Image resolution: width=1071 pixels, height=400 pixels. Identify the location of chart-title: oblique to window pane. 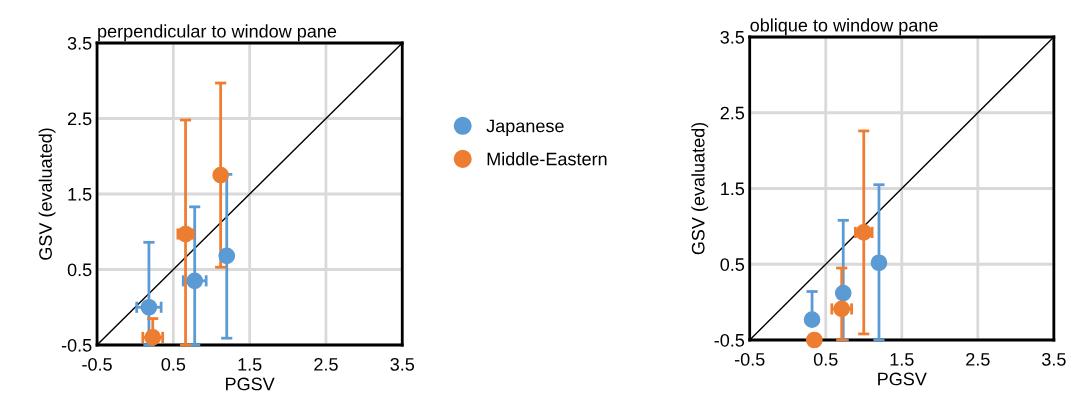
(844, 27).